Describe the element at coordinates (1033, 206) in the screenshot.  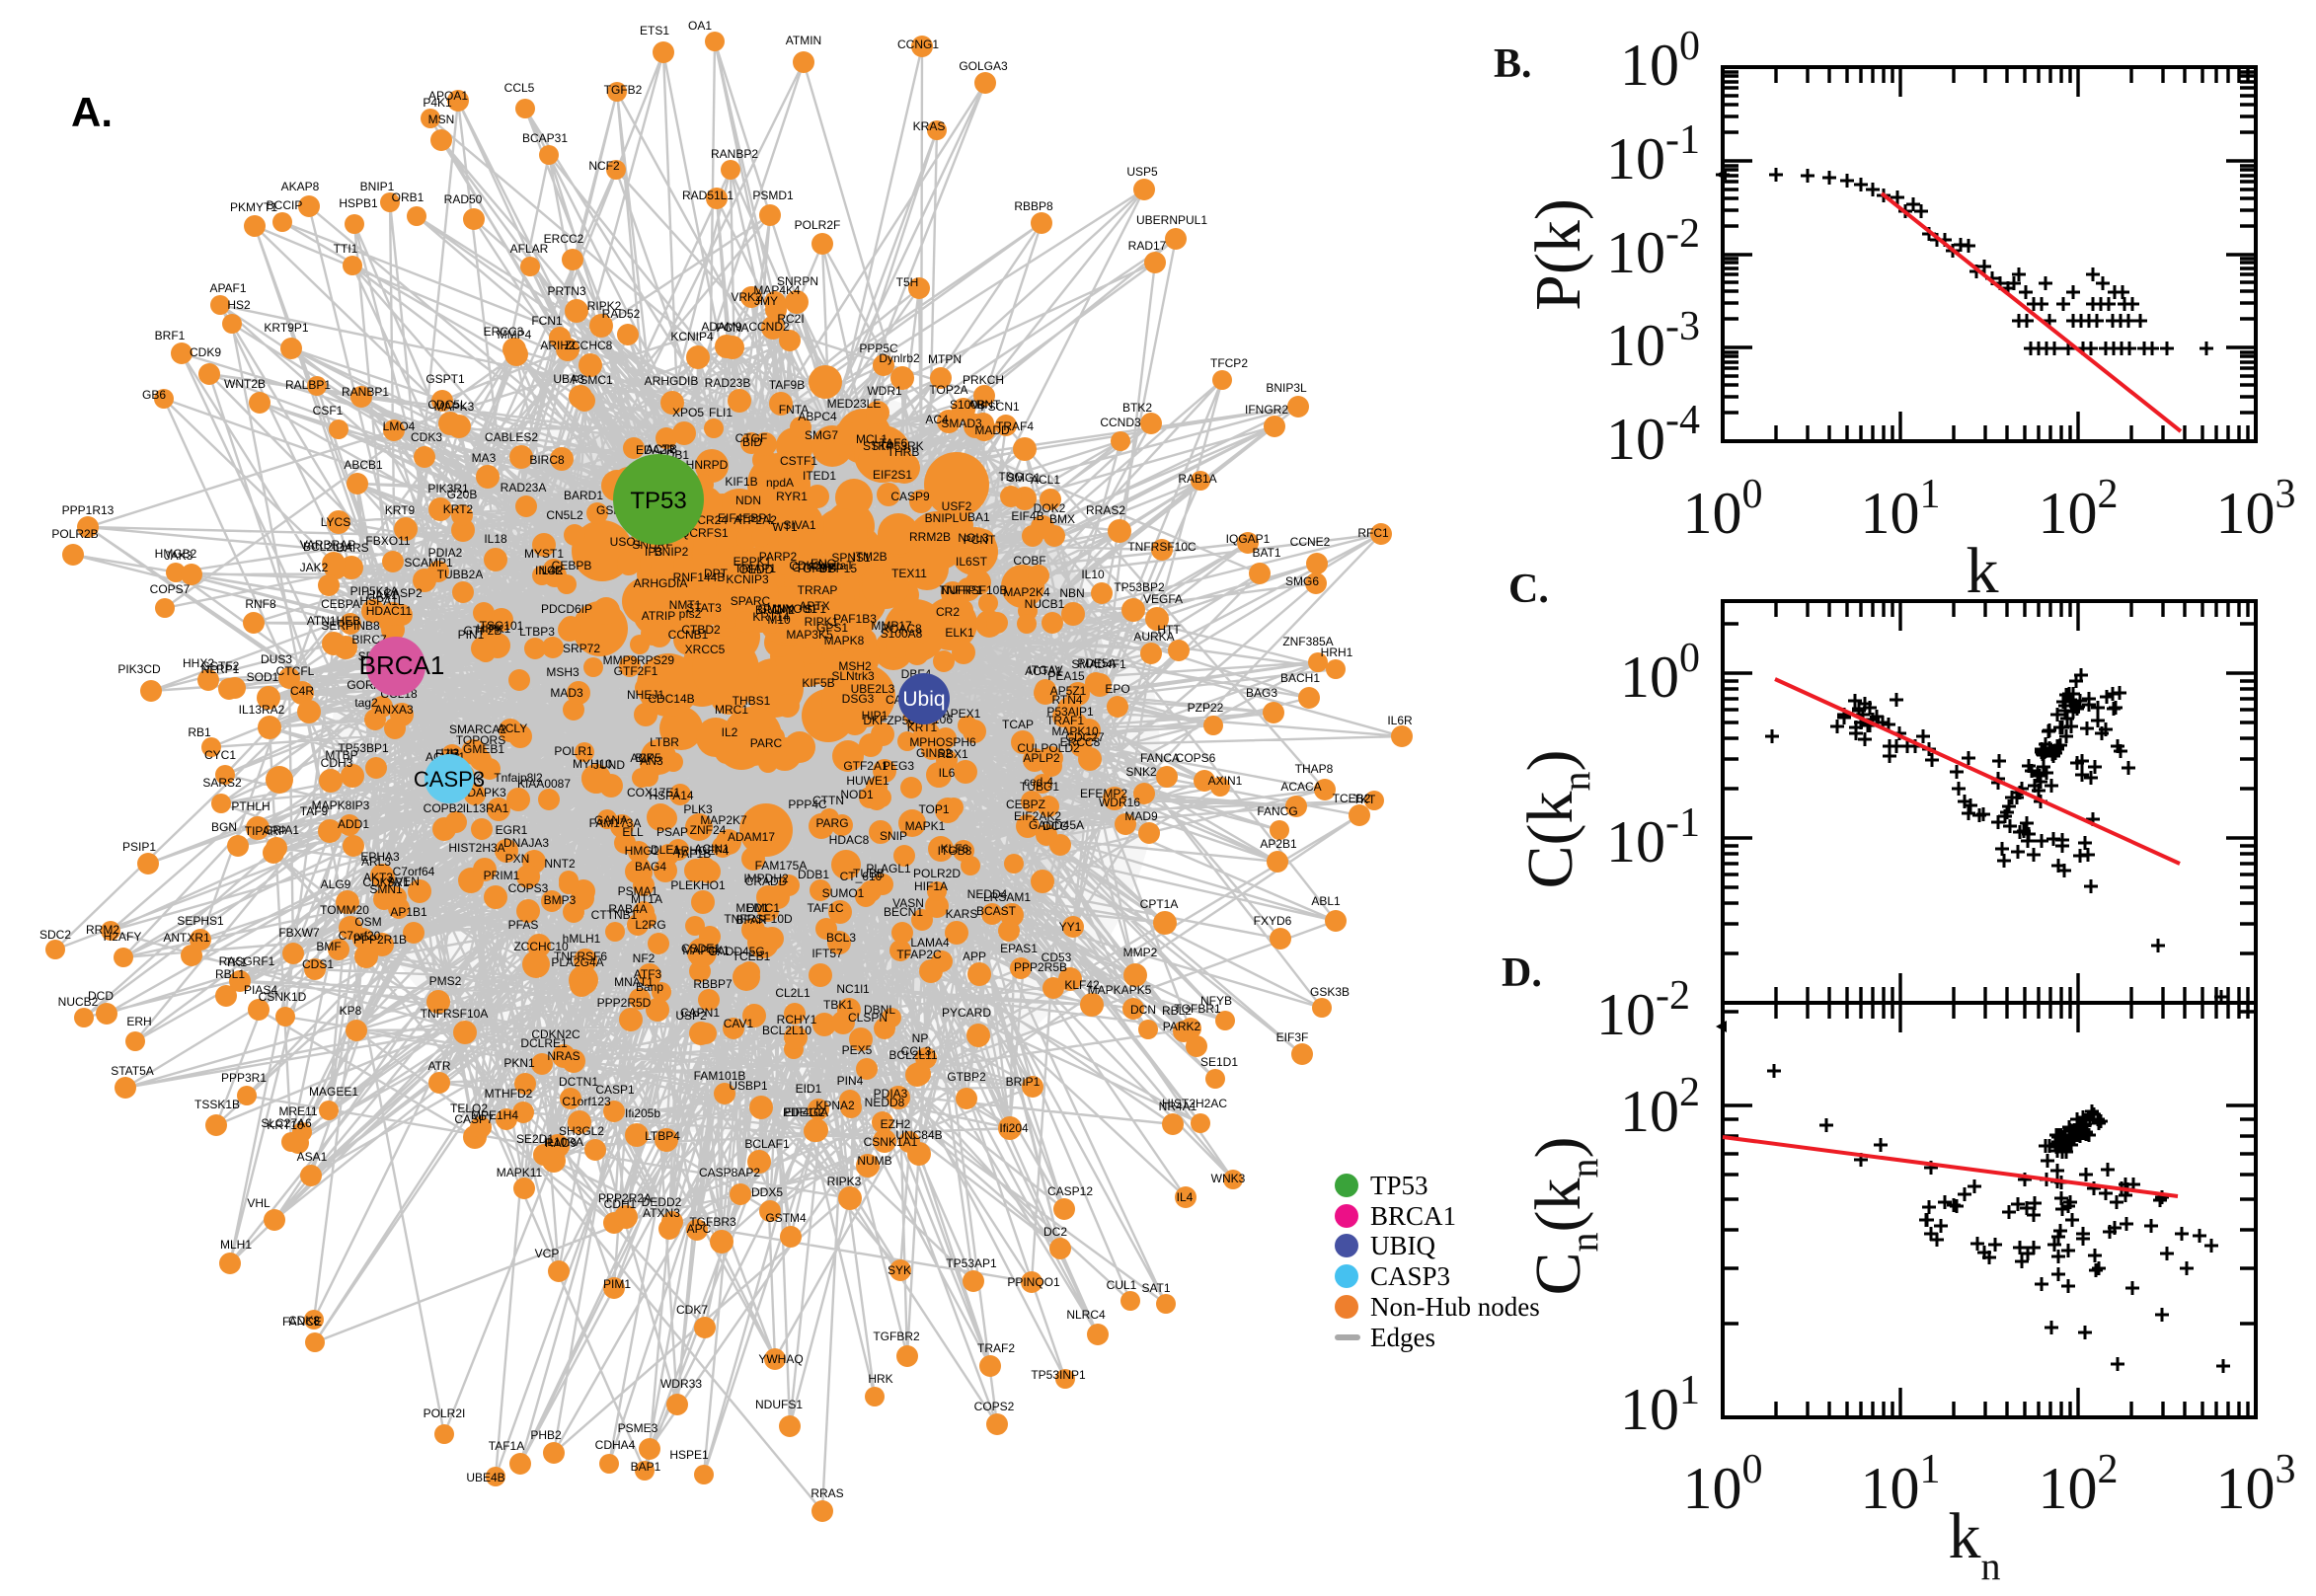
I see `svg-text: RBBP8` at that location.